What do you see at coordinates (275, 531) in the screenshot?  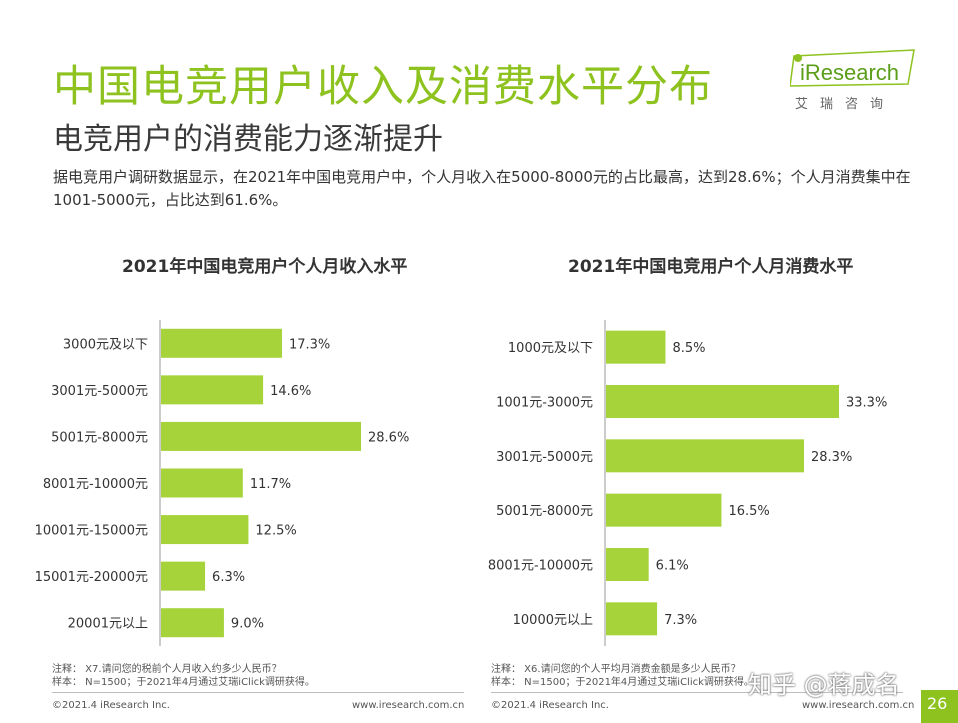 I see `income-value-label-4: 12.5%` at bounding box center [275, 531].